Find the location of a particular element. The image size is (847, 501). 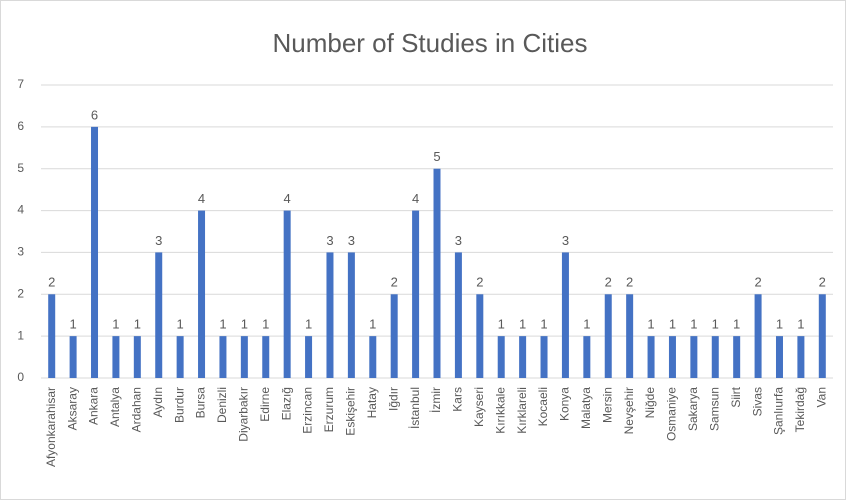

x-tick-label: Diyarbakır is located at coordinates (244, 414).